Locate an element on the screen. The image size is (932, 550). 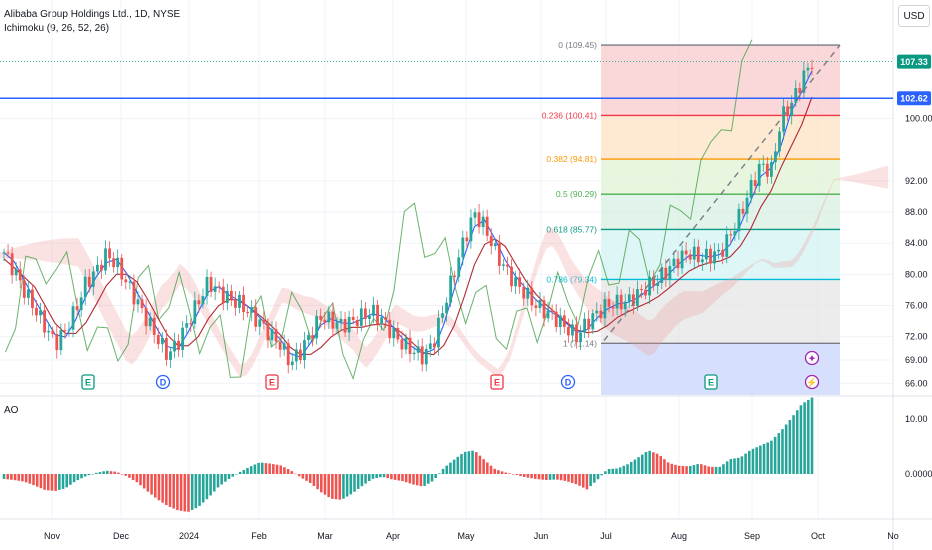
price-tick-label: 100.00 is located at coordinates (918, 119).